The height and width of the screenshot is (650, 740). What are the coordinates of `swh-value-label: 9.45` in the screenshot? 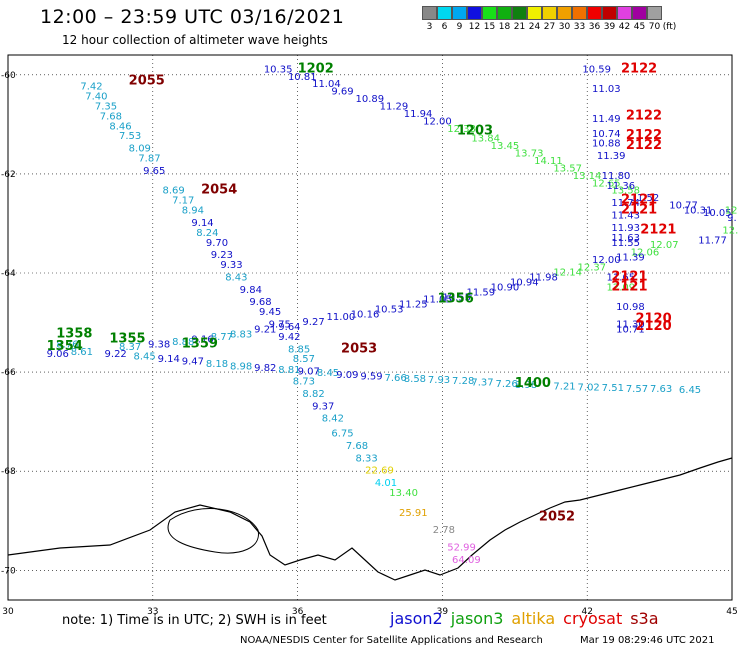 It's located at (270, 312).